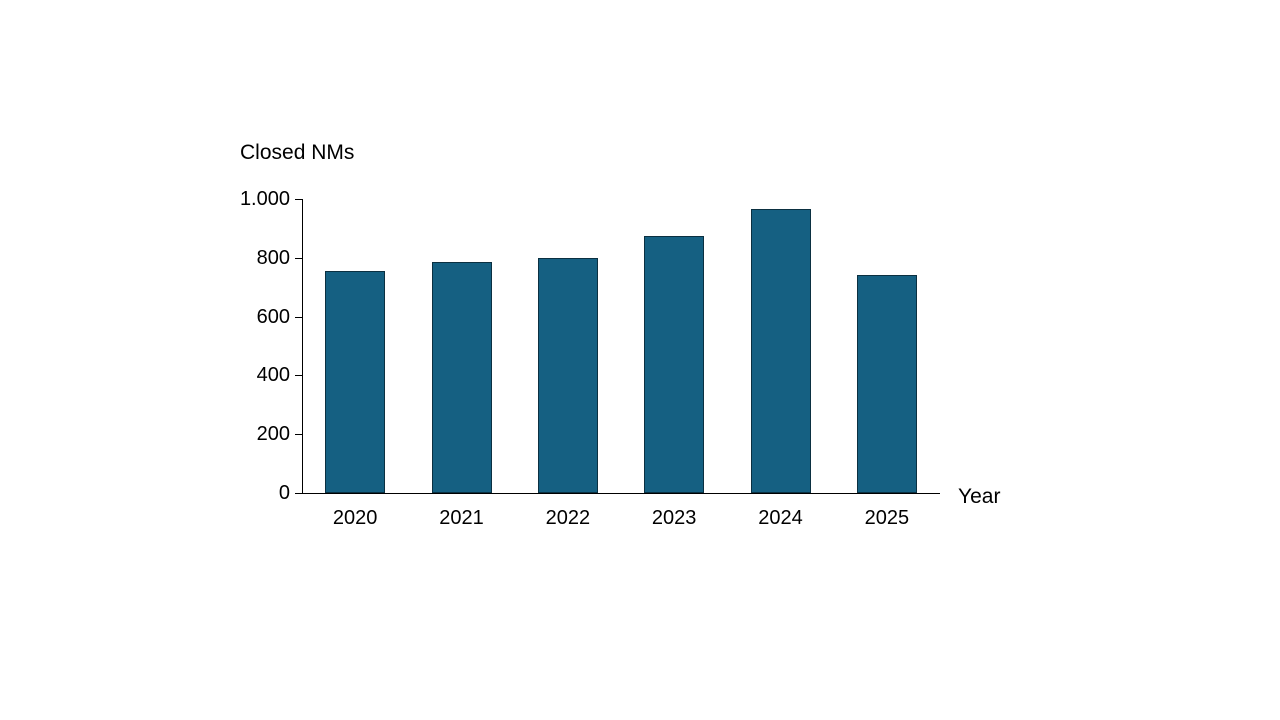  Describe the element at coordinates (780, 351) in the screenshot. I see `bar-2024` at that location.